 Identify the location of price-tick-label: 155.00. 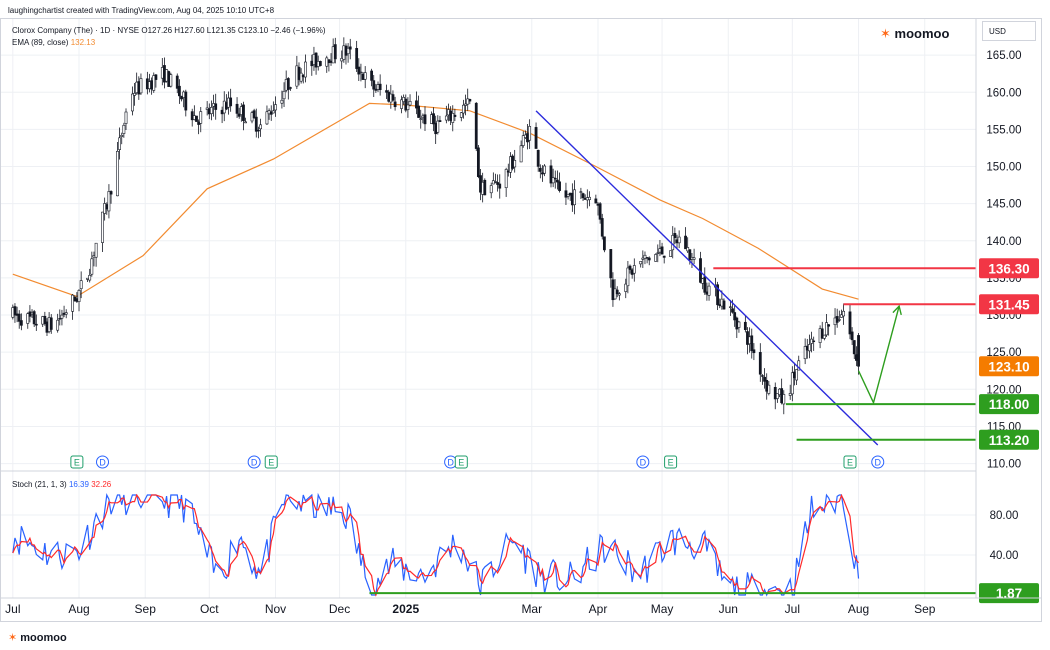
(1003, 130).